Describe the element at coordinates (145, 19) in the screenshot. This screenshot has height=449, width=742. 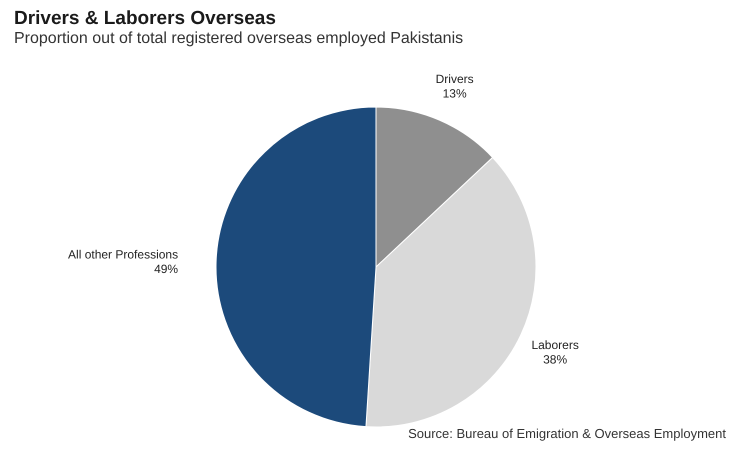
I see `chart-title: Drivers & Laborers Overseas` at that location.